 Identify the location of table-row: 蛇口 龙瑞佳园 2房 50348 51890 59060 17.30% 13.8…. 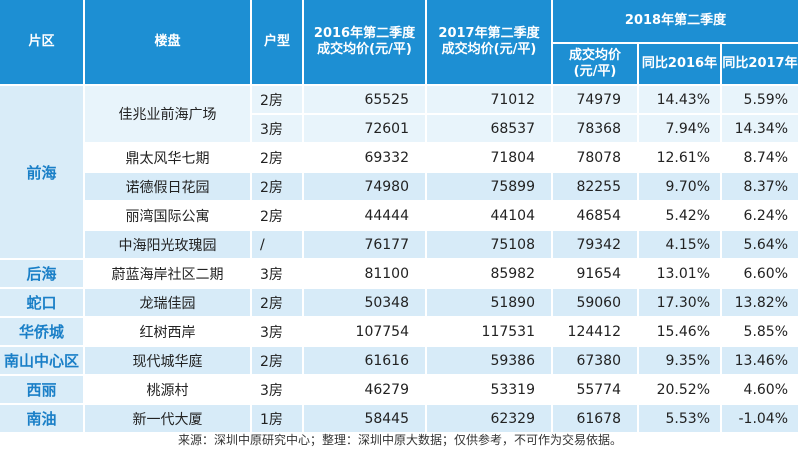
(400, 303).